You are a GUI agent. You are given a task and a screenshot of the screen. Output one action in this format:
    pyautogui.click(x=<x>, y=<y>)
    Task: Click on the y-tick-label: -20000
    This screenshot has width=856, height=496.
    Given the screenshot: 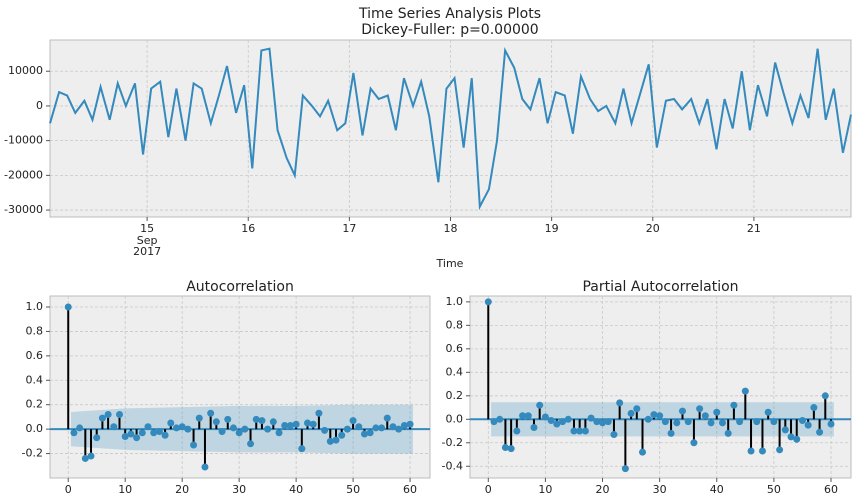 What is the action you would take?
    pyautogui.click(x=23, y=174)
    